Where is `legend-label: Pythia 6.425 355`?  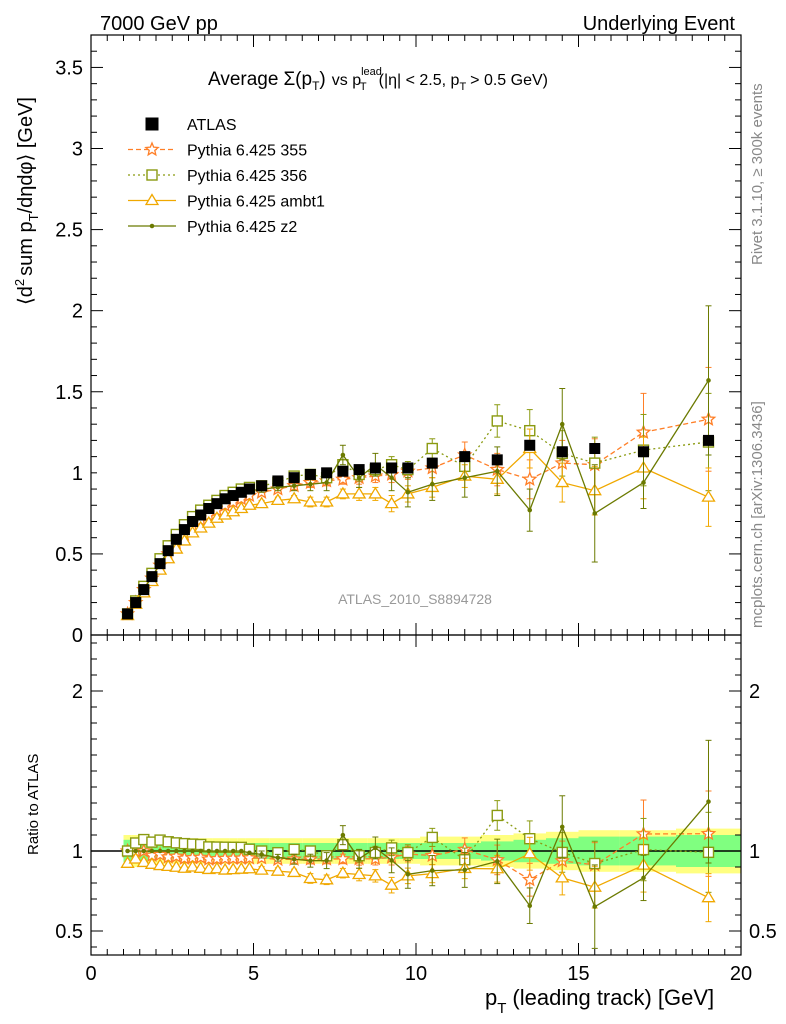
legend-label: Pythia 6.425 355 is located at coordinates (247, 151).